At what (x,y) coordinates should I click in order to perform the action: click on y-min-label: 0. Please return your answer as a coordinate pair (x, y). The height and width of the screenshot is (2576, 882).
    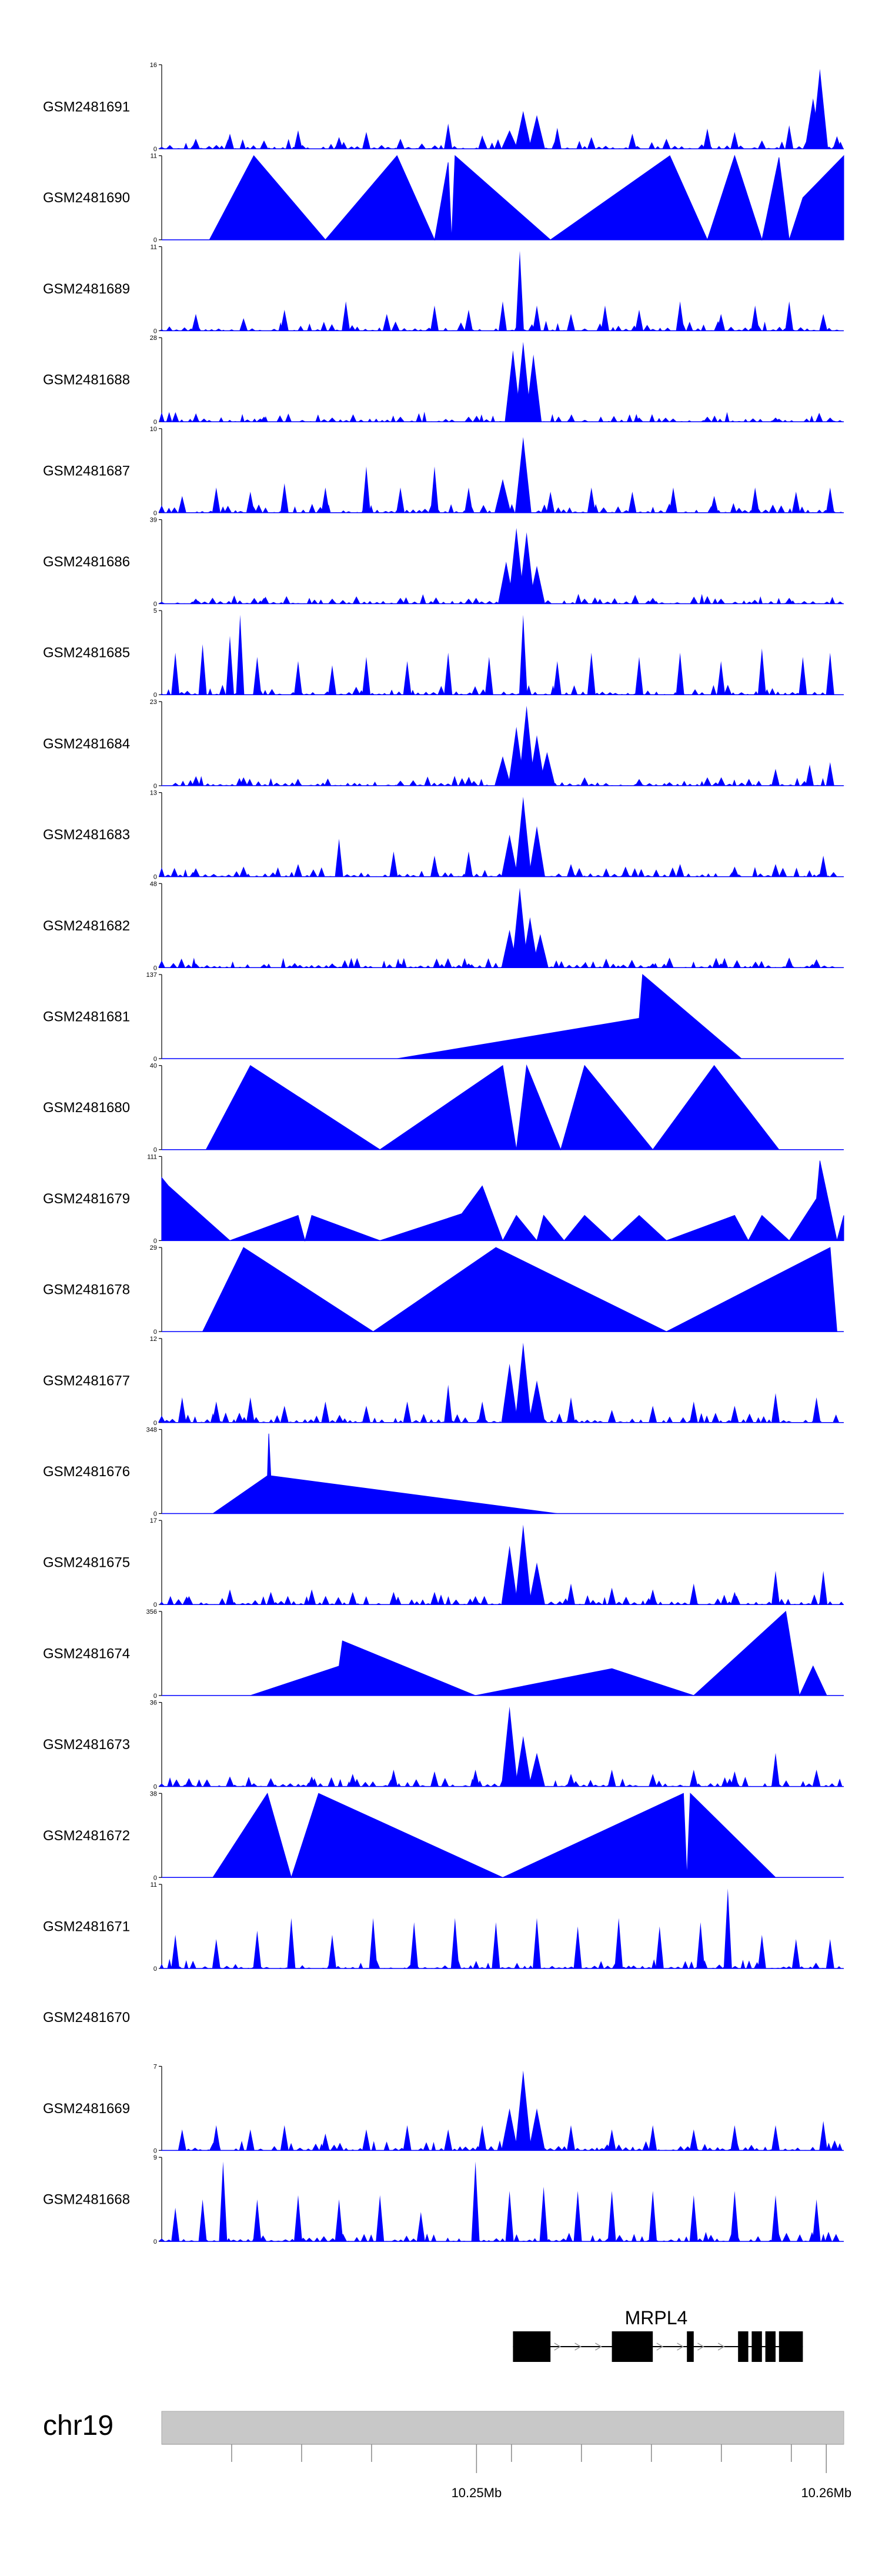
    Looking at the image, I should click on (155, 1877).